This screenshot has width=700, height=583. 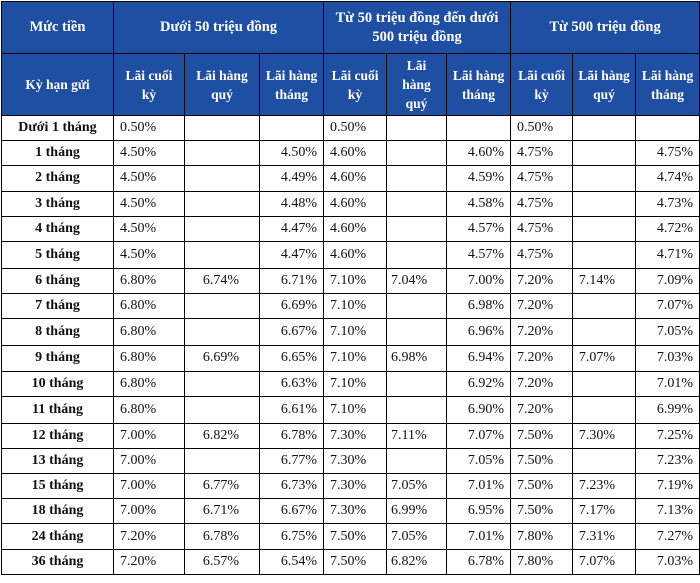 I want to click on rate-cell: 6.74%, so click(x=222, y=281).